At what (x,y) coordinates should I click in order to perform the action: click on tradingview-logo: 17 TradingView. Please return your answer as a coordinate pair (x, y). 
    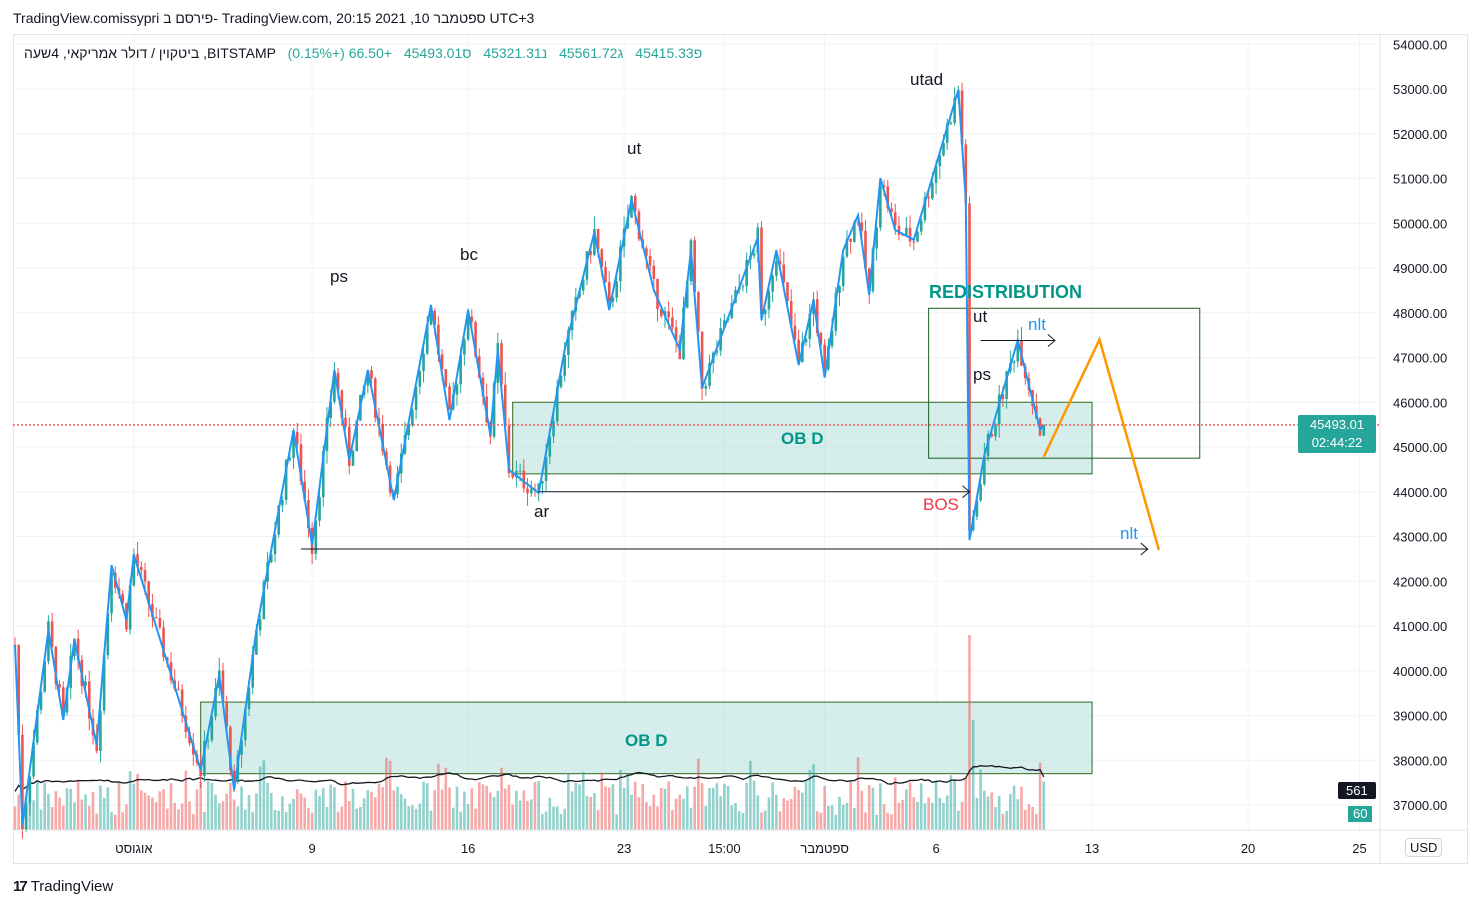
    Looking at the image, I should click on (63, 886).